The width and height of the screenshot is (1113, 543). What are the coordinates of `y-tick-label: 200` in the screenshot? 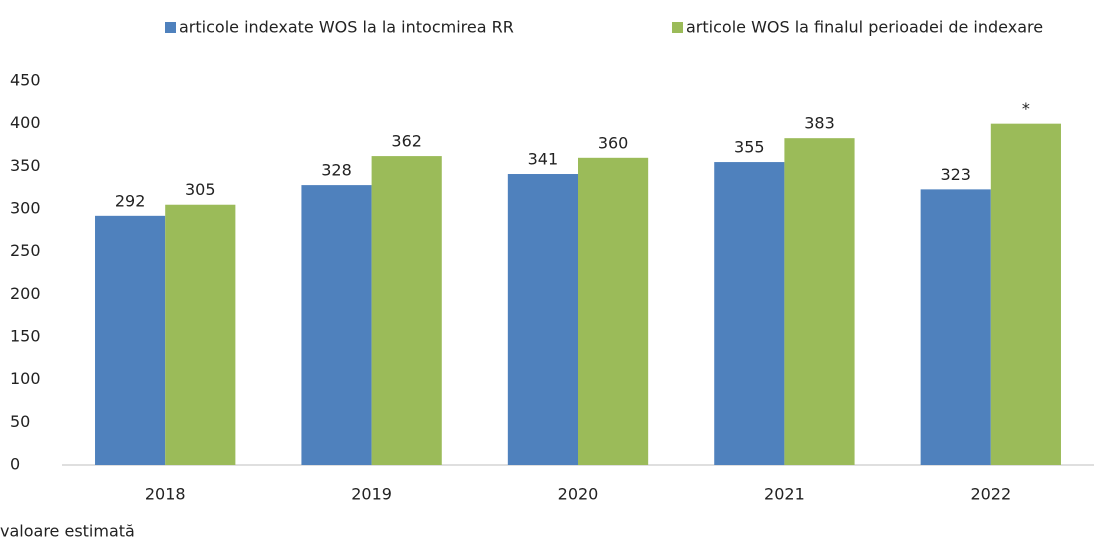 It's located at (25, 293).